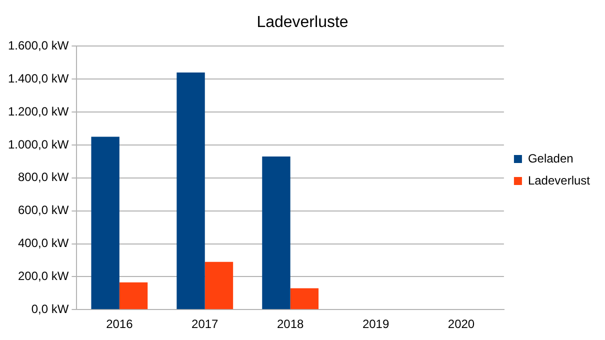 The width and height of the screenshot is (605, 340). Describe the element at coordinates (39, 144) in the screenshot. I see `y-tick-label: 1.000,0 kW` at that location.